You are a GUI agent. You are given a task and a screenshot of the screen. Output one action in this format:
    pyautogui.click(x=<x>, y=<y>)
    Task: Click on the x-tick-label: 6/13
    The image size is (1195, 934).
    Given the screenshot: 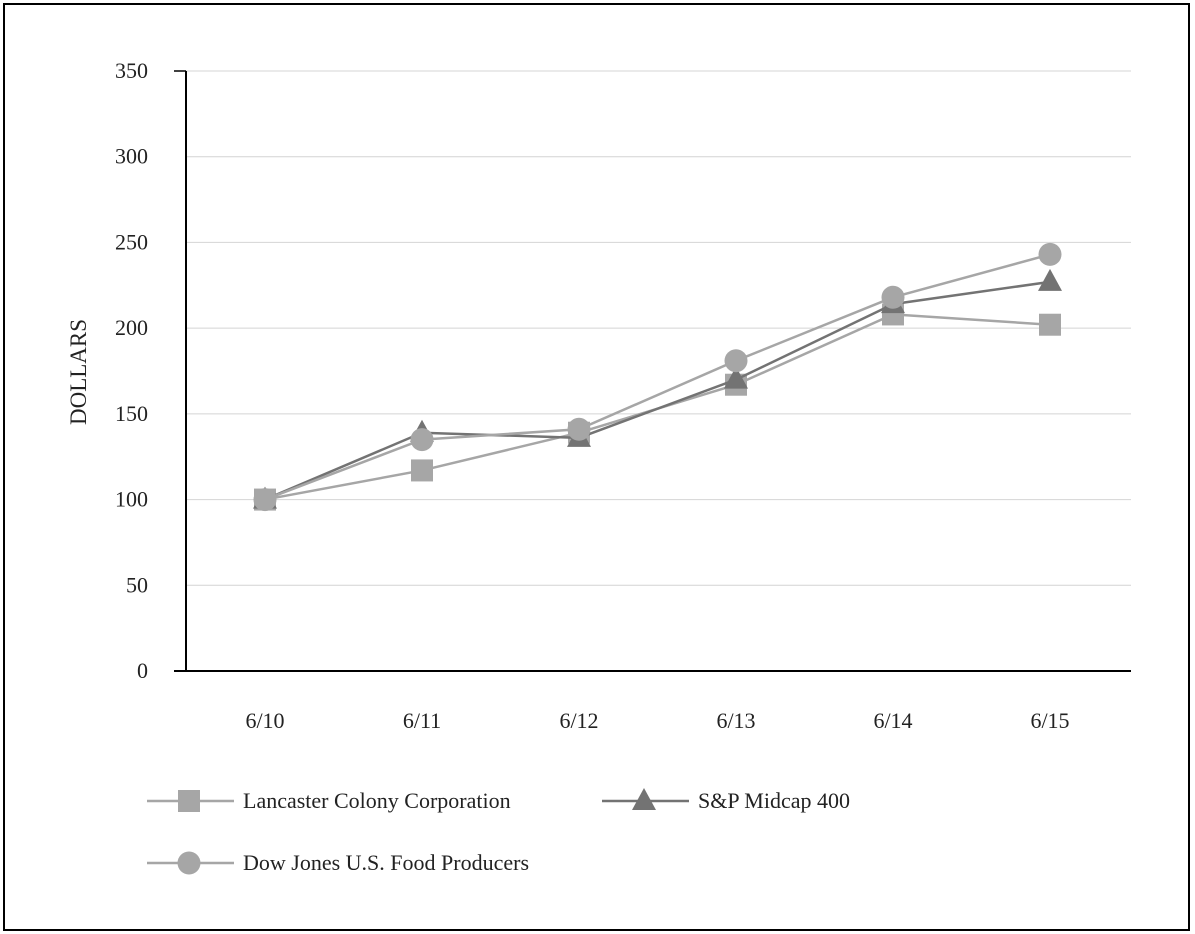 What is the action you would take?
    pyautogui.click(x=735, y=720)
    